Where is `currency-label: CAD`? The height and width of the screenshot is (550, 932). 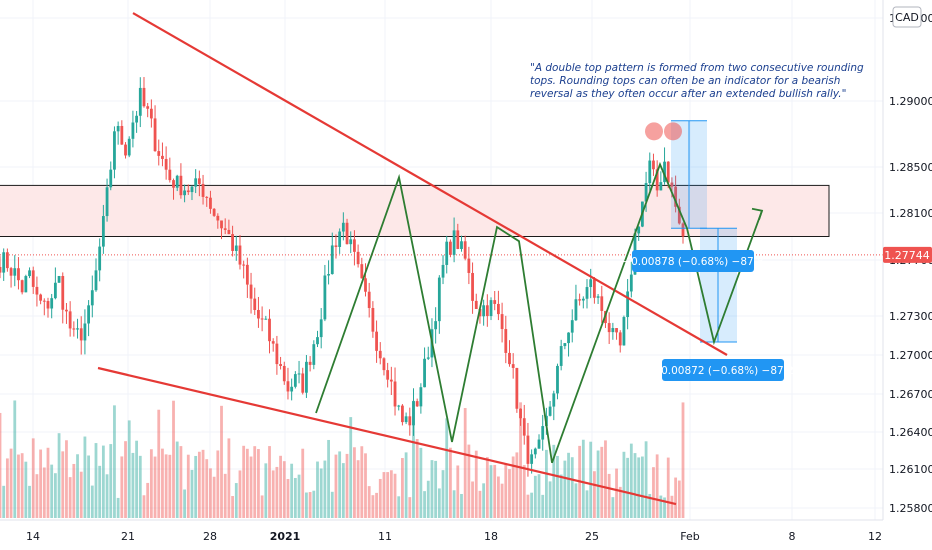
currency-label: CAD is located at coordinates (907, 17).